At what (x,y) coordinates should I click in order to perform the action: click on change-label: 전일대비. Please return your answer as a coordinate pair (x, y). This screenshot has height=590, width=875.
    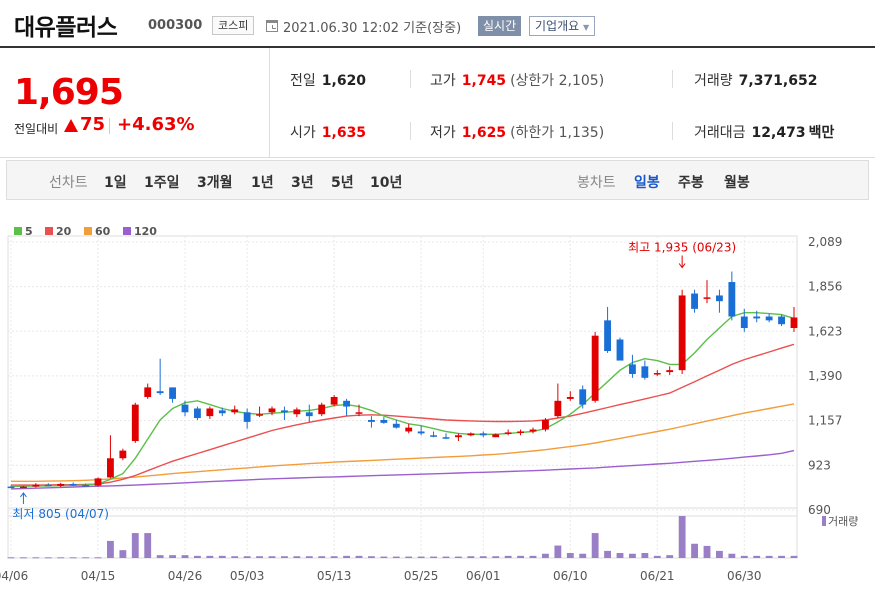
    Looking at the image, I should click on (36, 129).